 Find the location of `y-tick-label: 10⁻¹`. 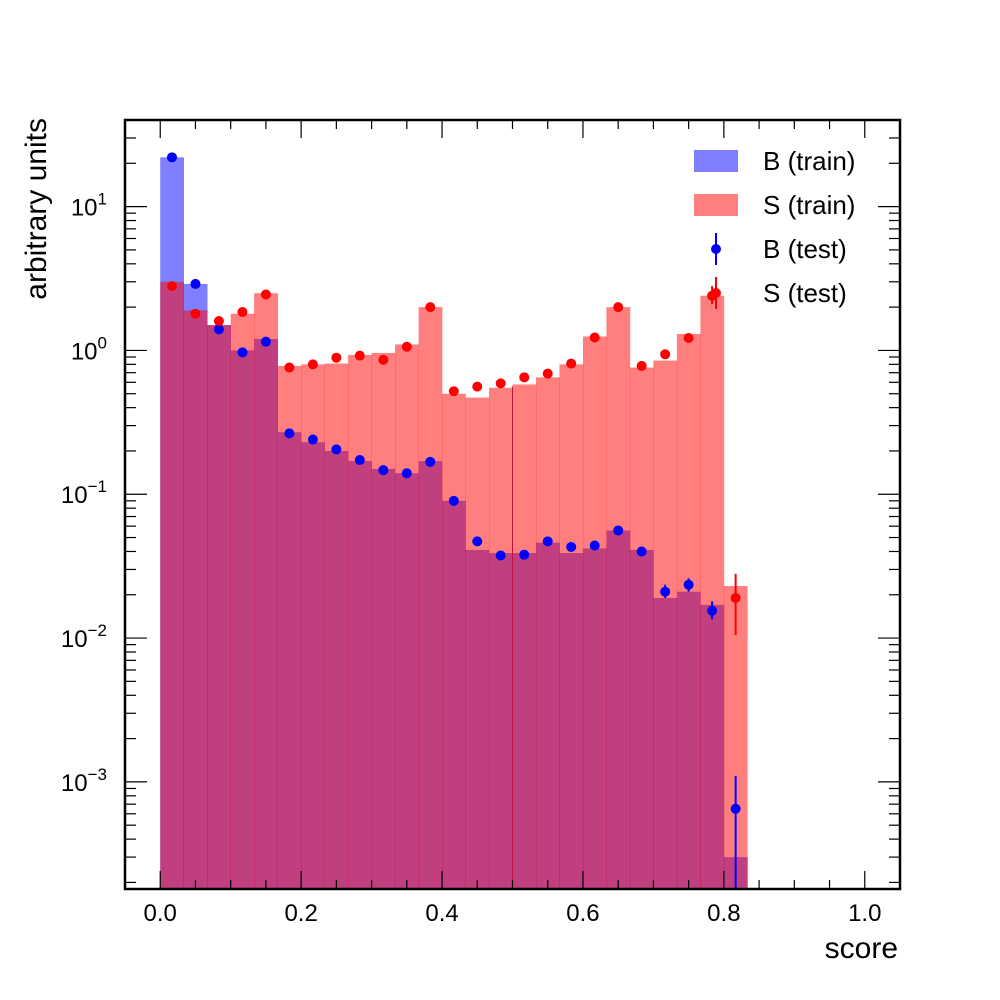

y-tick-label: 10⁻¹ is located at coordinates (84, 493).